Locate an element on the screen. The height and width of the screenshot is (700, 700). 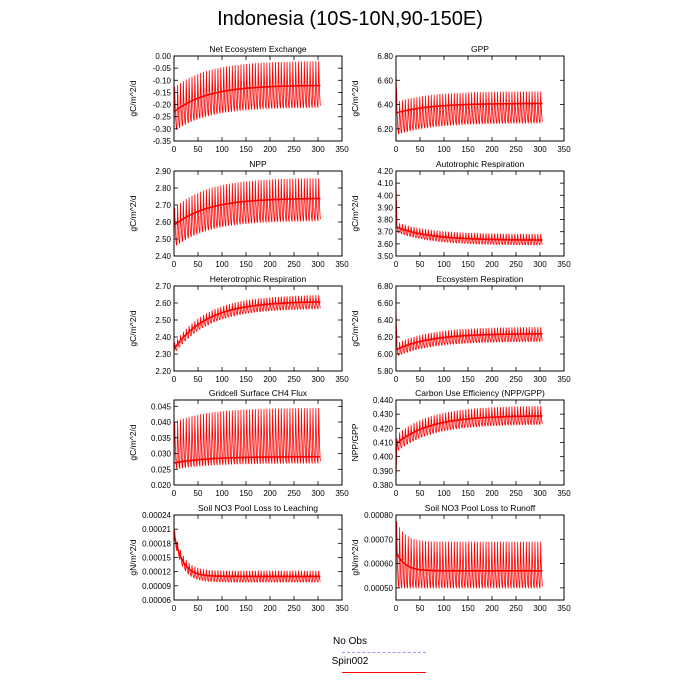
x-tick-label-net-ecosystem-exchange: 50 is located at coordinates (198, 149).